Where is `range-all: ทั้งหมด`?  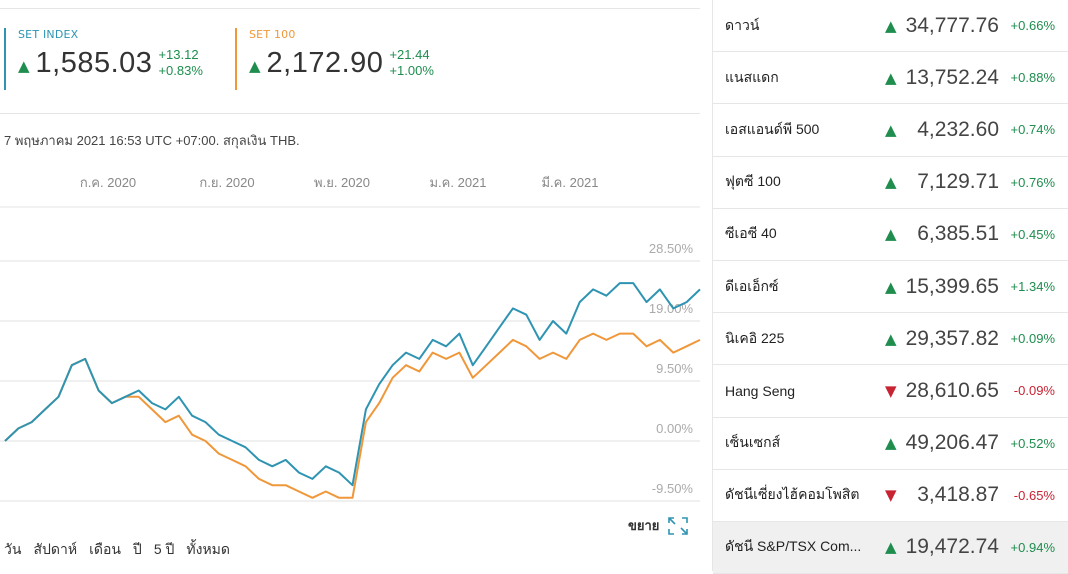 range-all: ทั้งหมด is located at coordinates (208, 549).